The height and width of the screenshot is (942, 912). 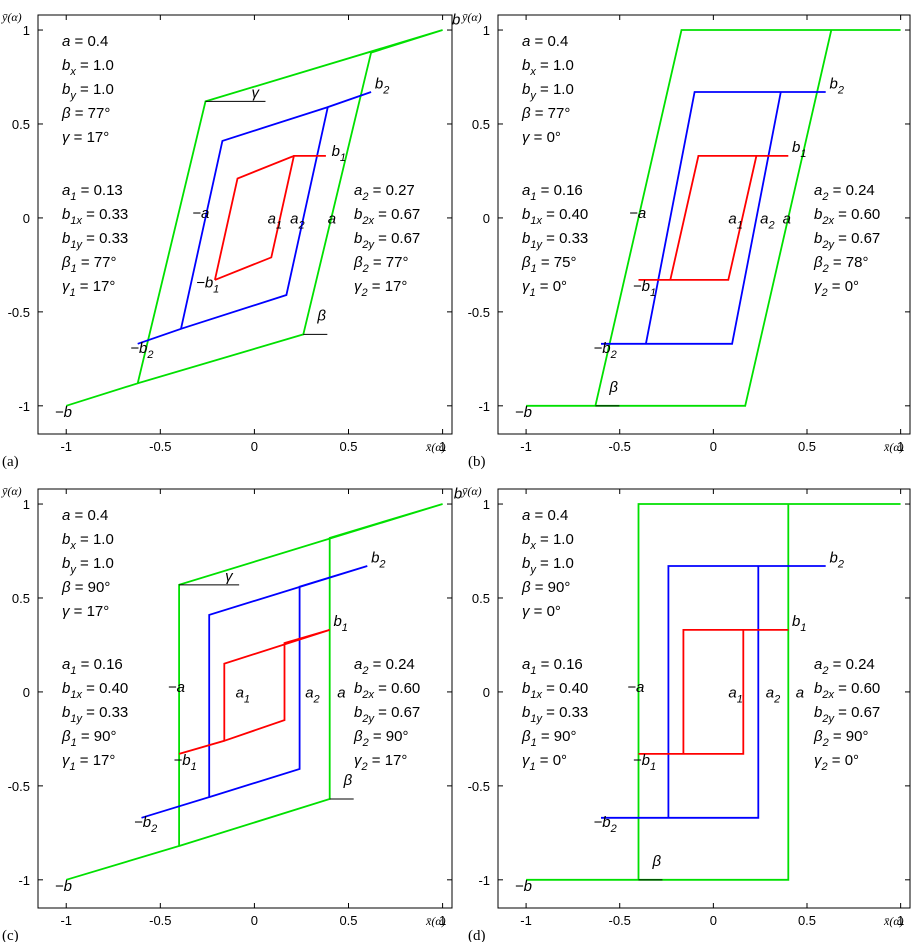 I want to click on param-loop2-line: β2 = 90°, so click(x=840, y=738).